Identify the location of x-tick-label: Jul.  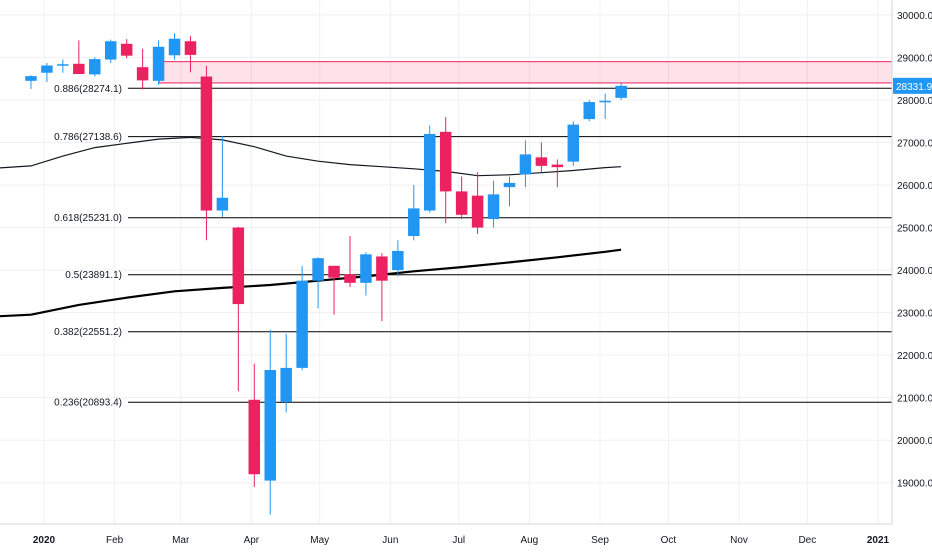
(458, 540).